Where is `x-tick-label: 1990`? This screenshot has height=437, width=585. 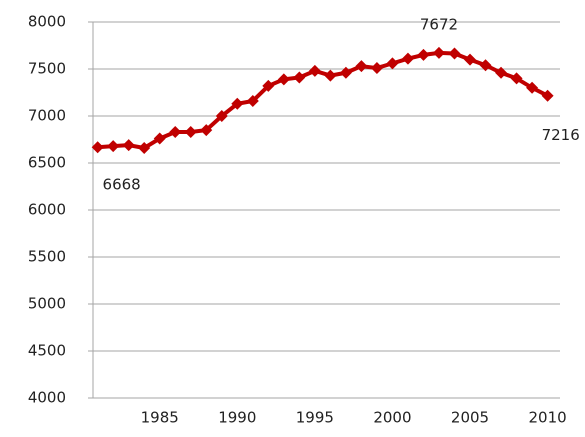
x-tick-label: 1990 is located at coordinates (237, 418).